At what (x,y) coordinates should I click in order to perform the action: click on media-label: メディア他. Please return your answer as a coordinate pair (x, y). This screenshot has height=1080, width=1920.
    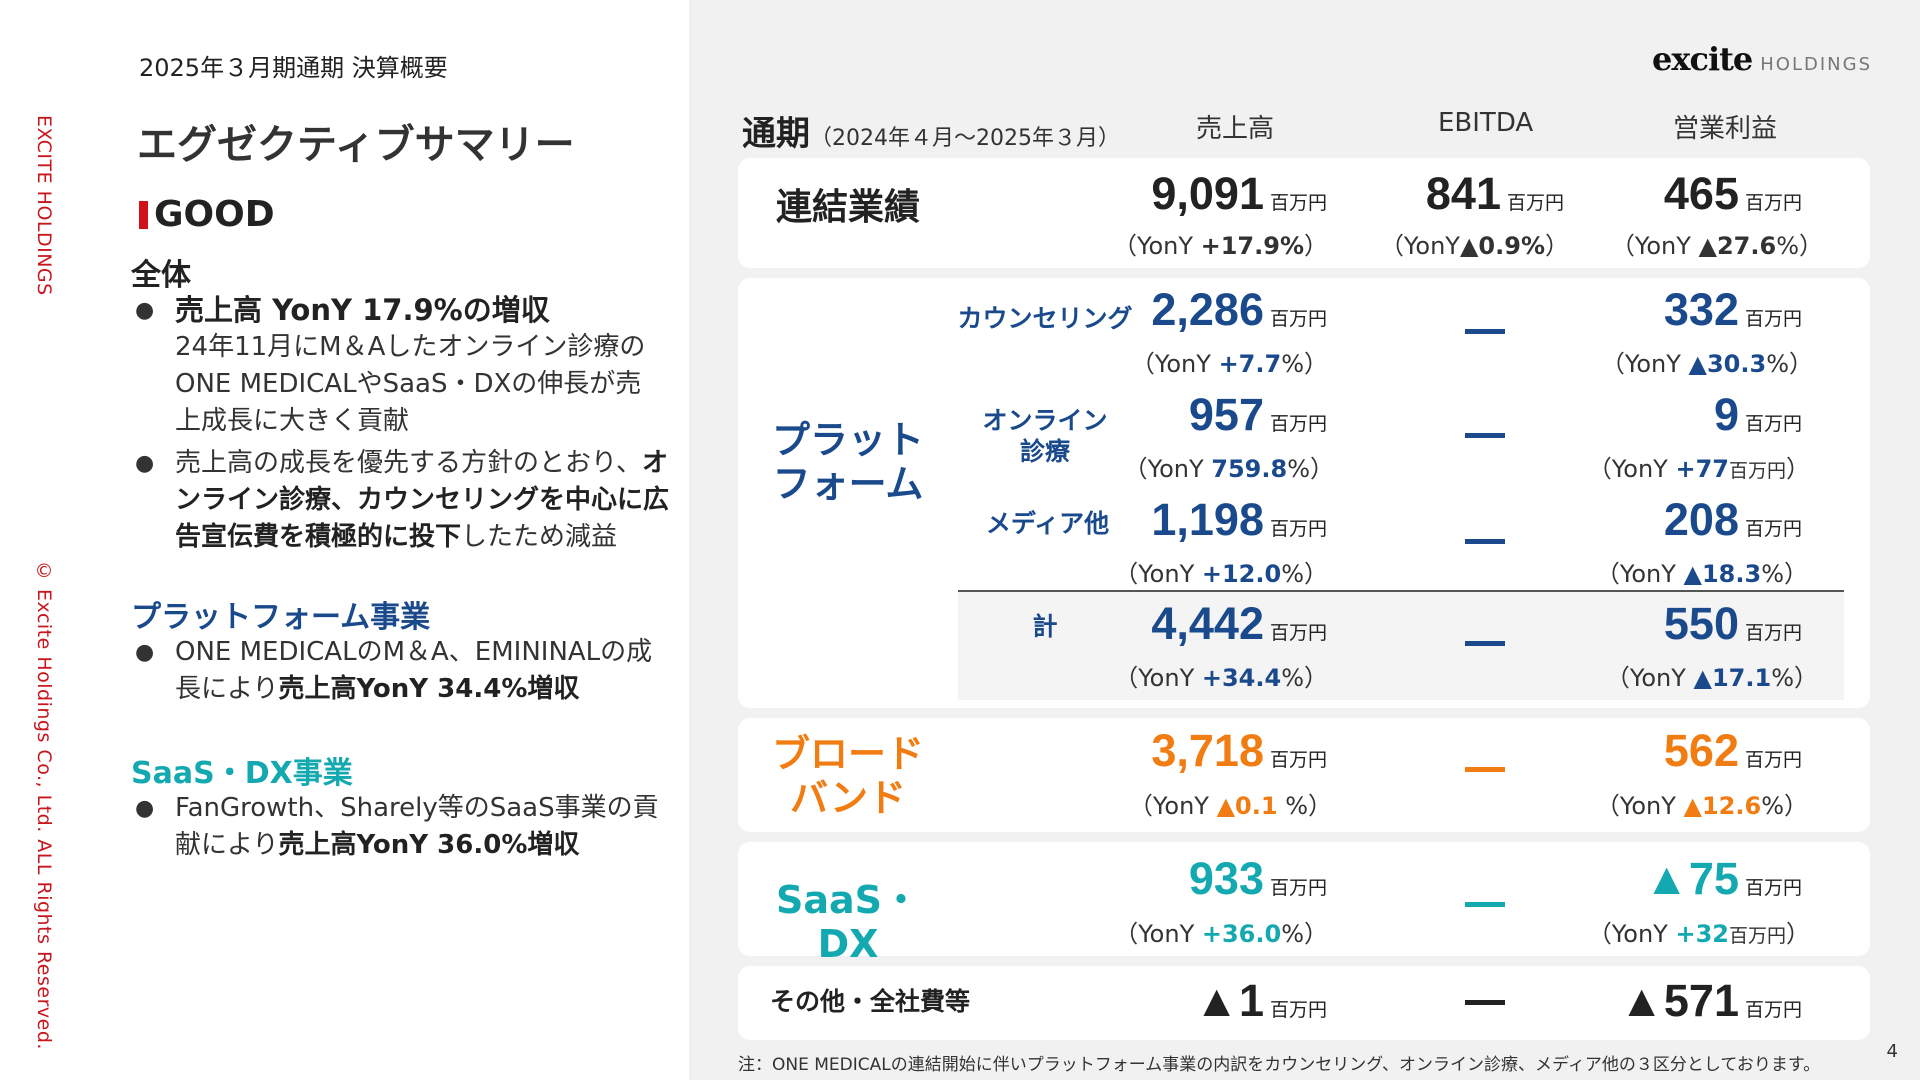
    Looking at the image, I should click on (1047, 523).